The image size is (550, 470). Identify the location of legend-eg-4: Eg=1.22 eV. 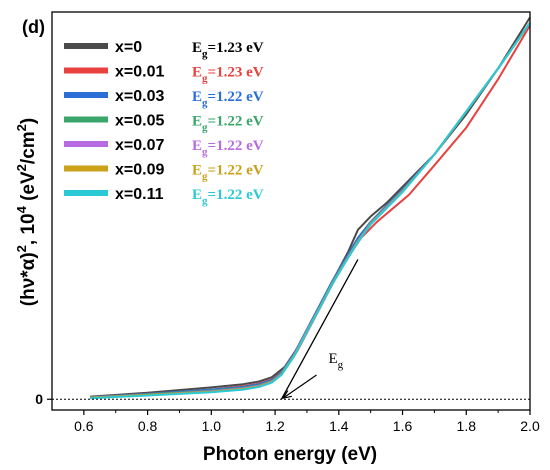
(228, 148).